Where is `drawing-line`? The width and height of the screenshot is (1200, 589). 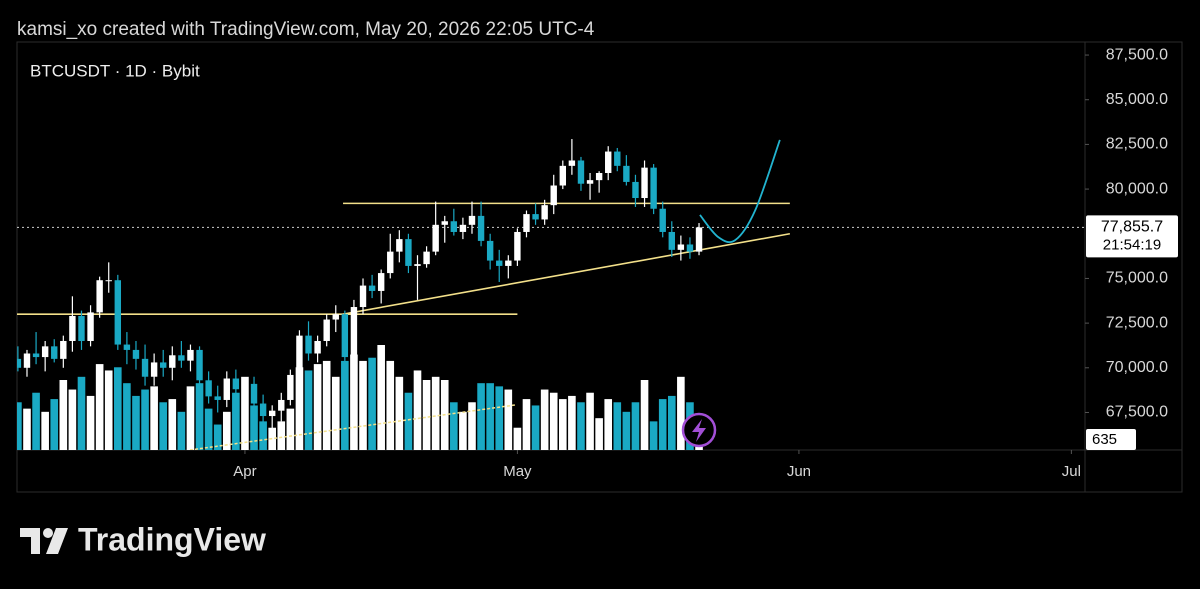 drawing-line is located at coordinates (566, 273).